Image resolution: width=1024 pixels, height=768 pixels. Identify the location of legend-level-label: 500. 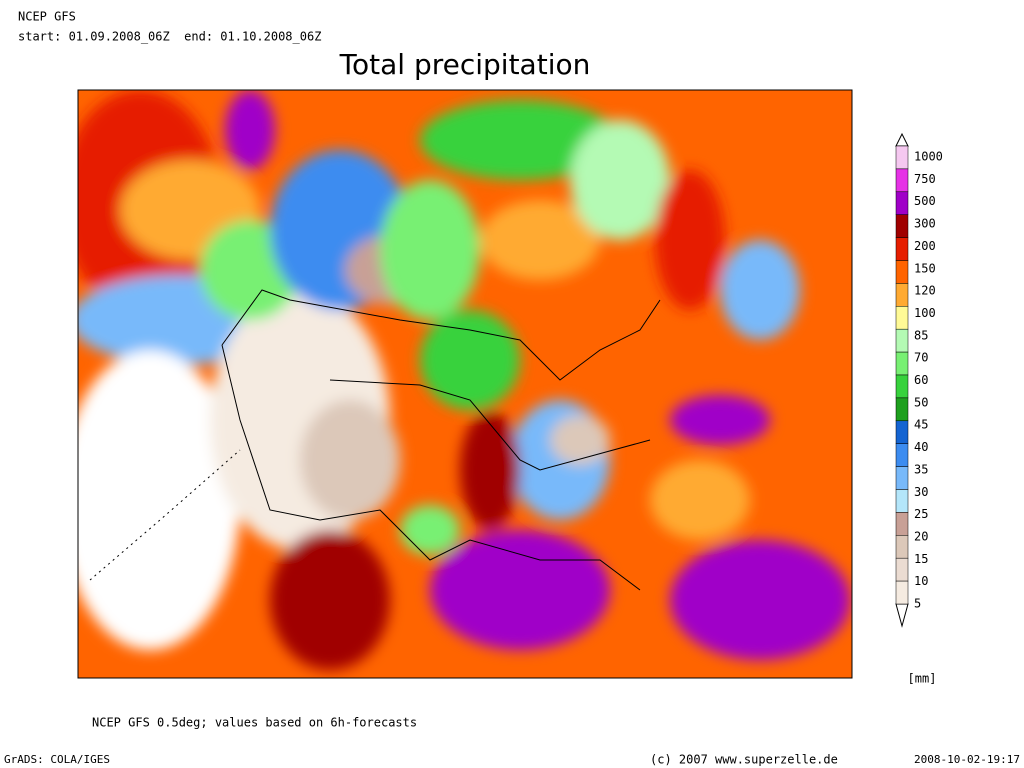
(925, 201).